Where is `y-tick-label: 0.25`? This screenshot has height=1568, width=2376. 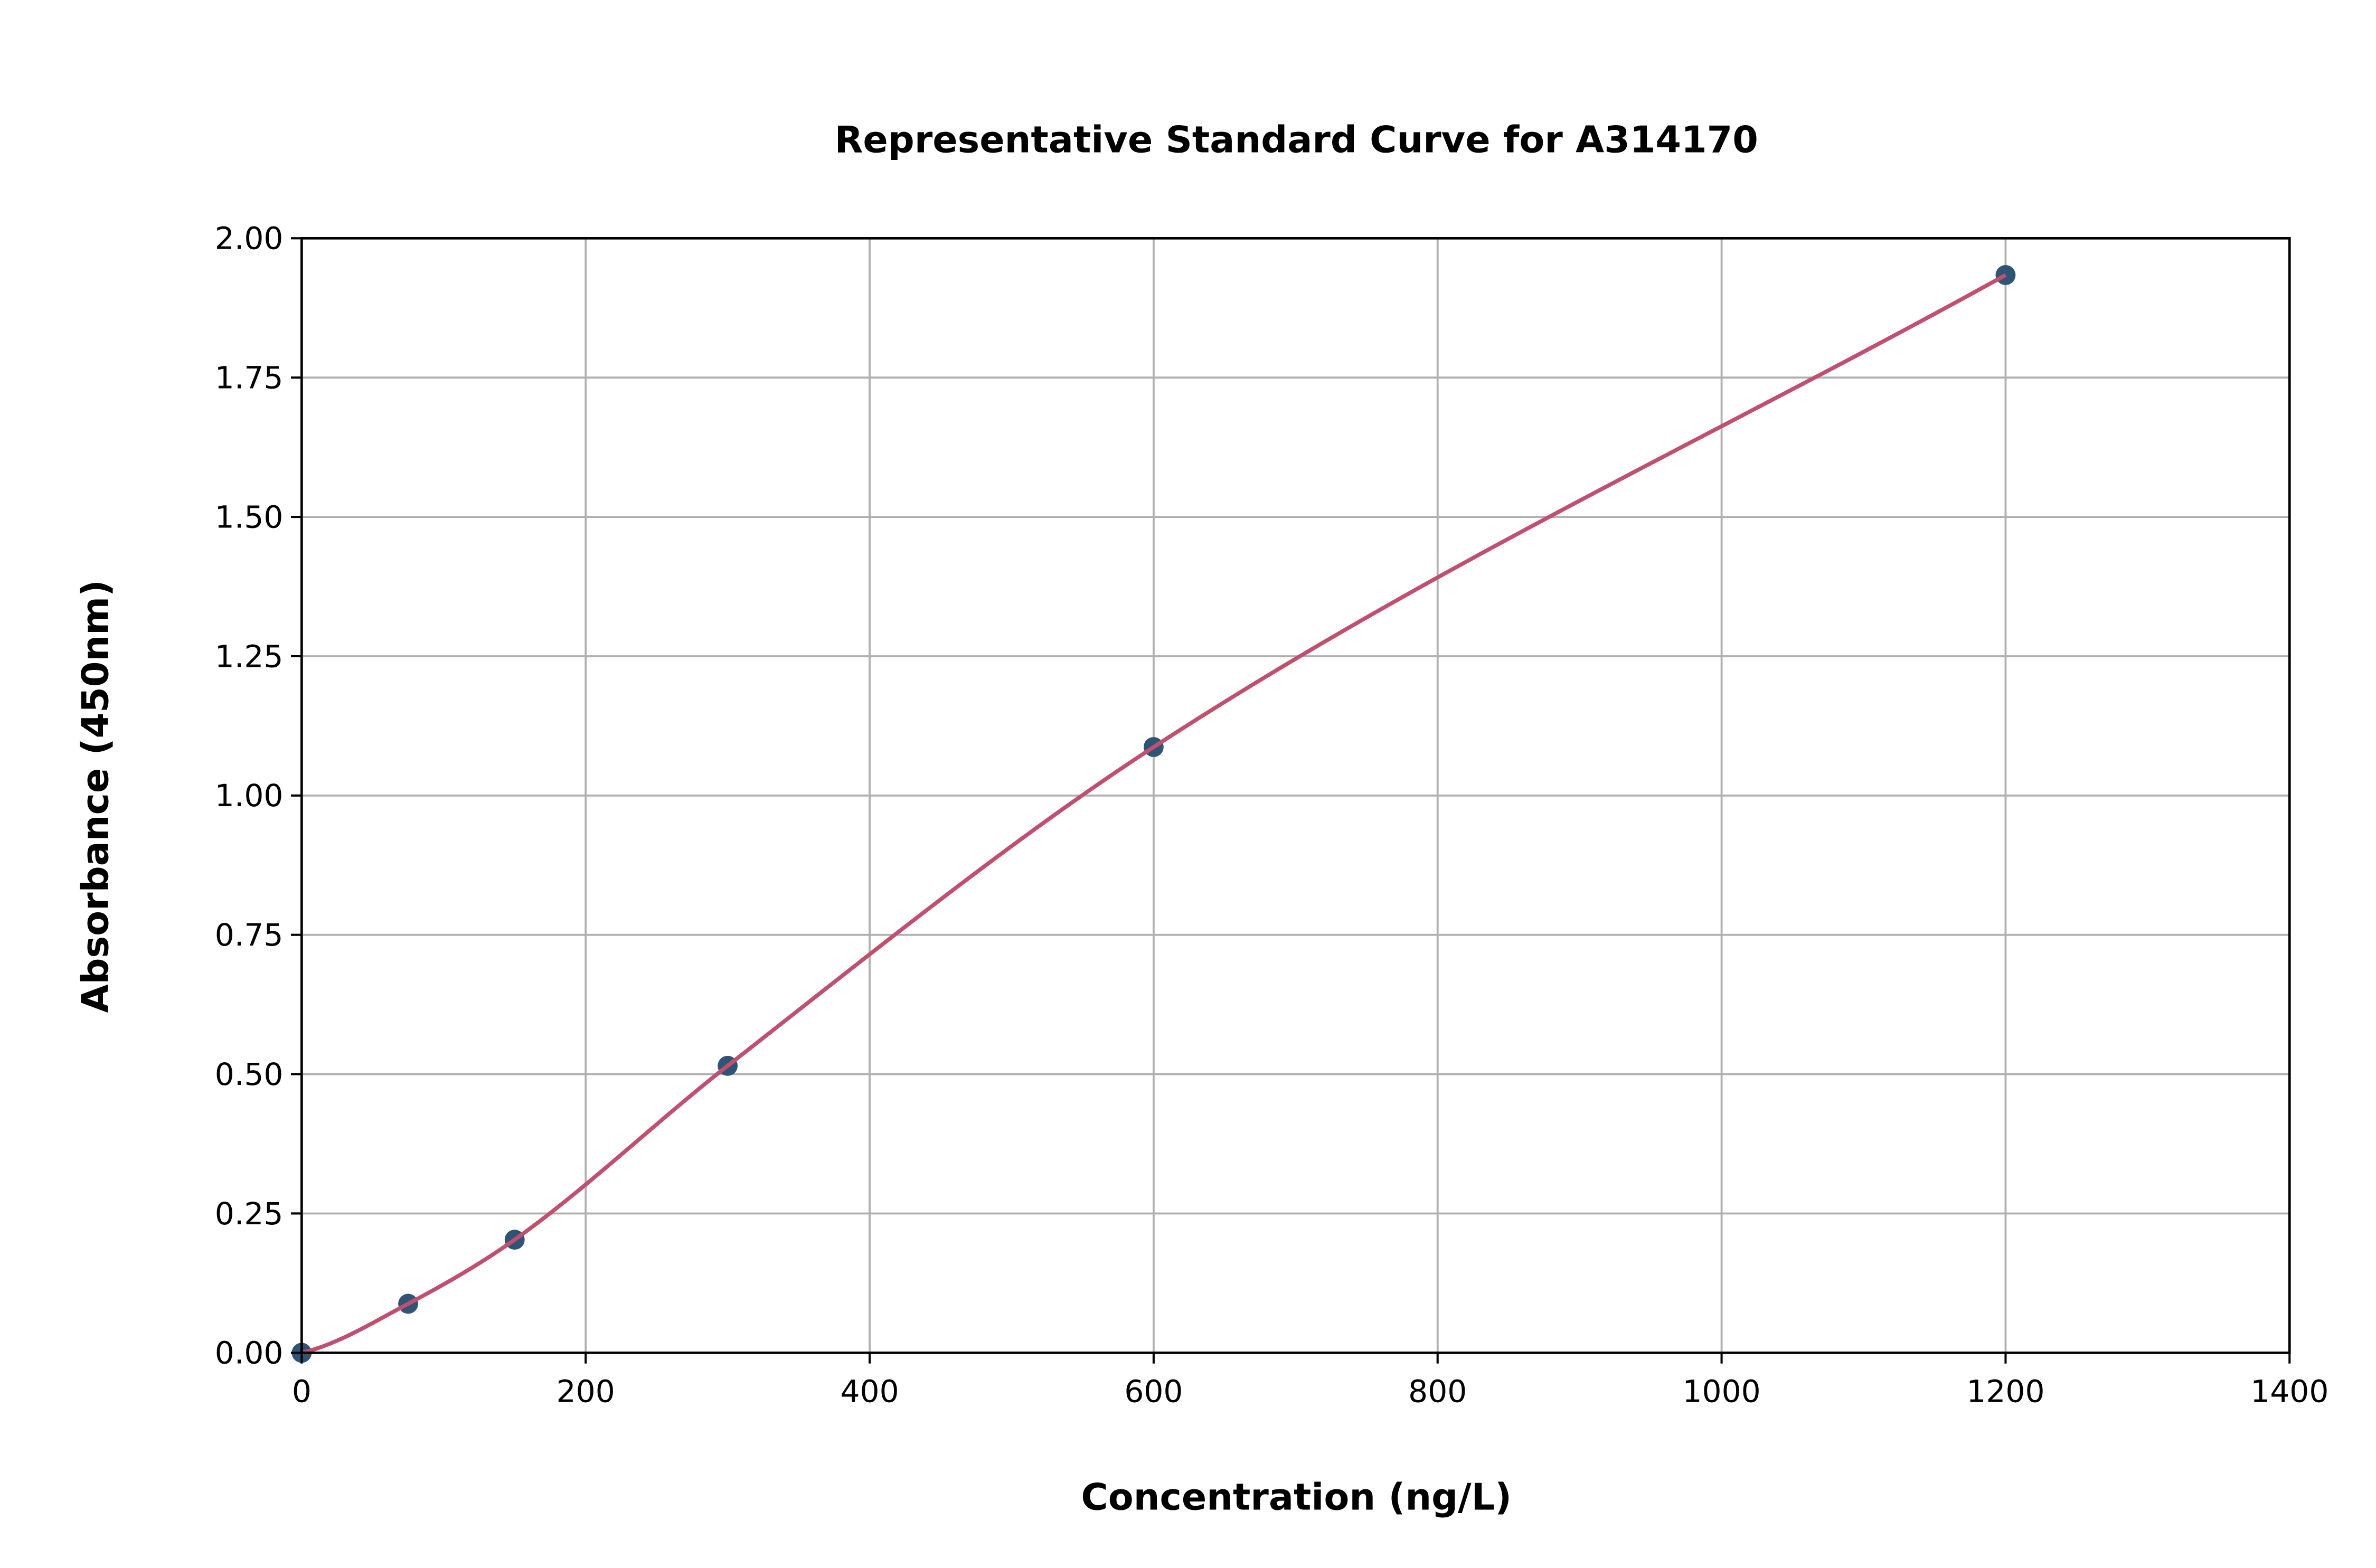 y-tick-label: 0.25 is located at coordinates (250, 1214).